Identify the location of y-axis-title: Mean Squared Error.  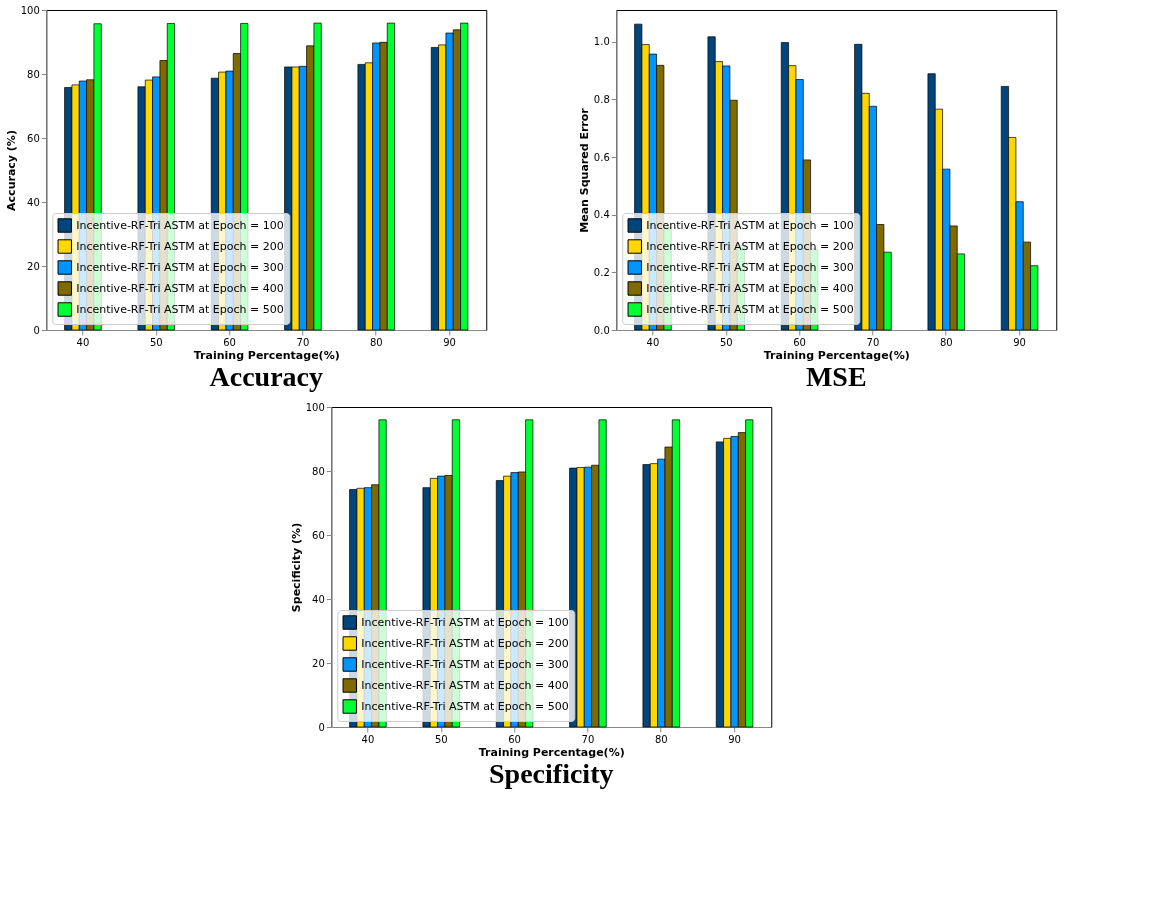
(584, 170).